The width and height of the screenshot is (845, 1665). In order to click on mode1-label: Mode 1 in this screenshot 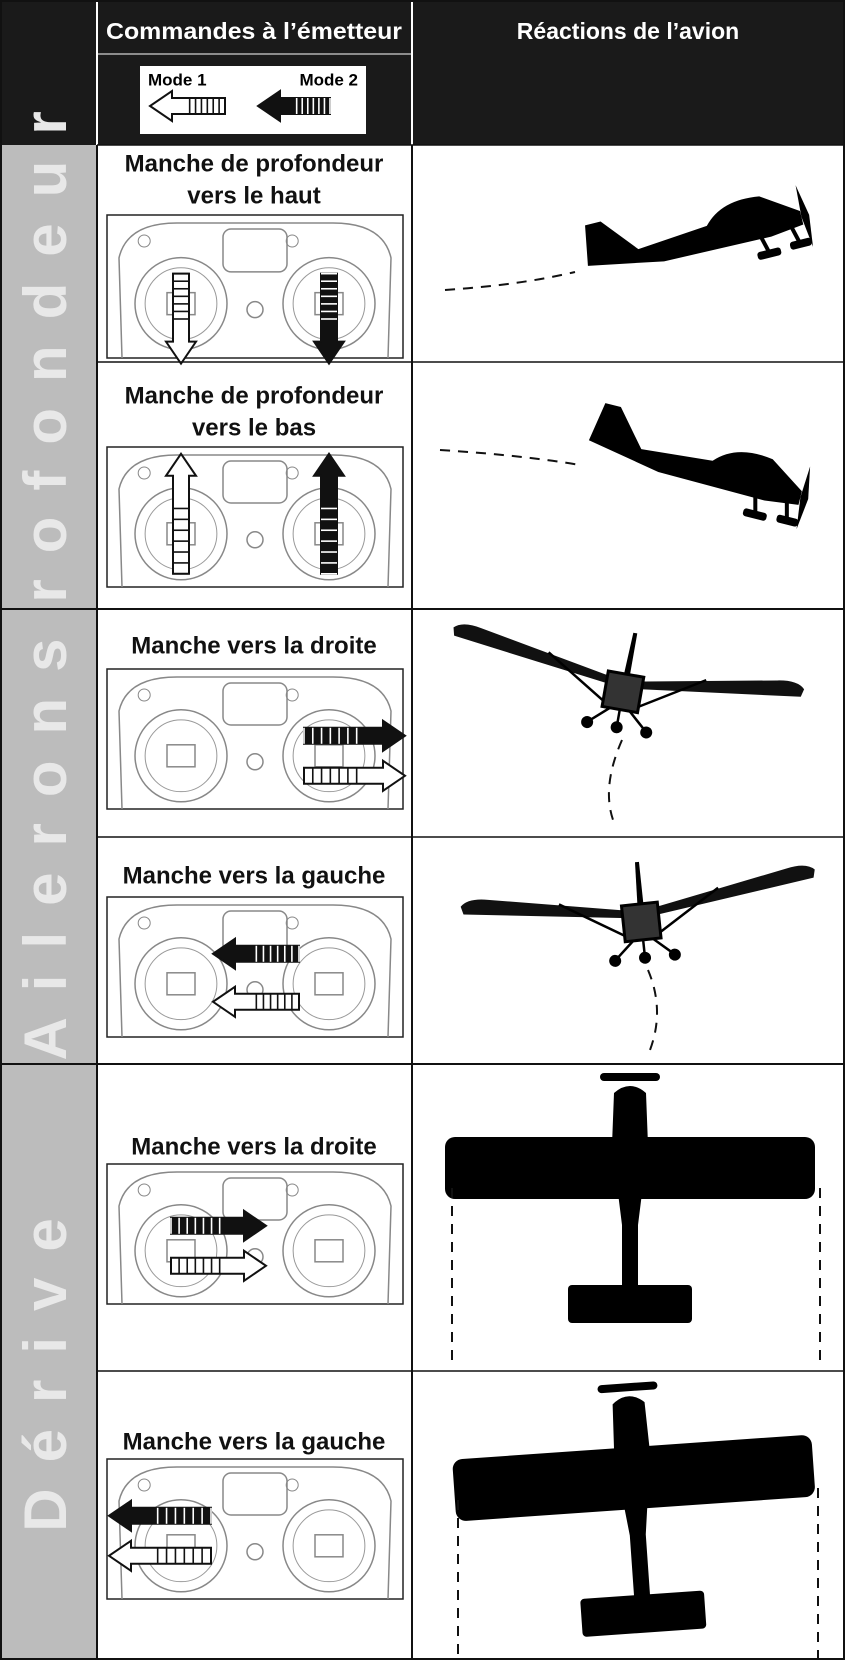, I will do `click(177, 79)`.